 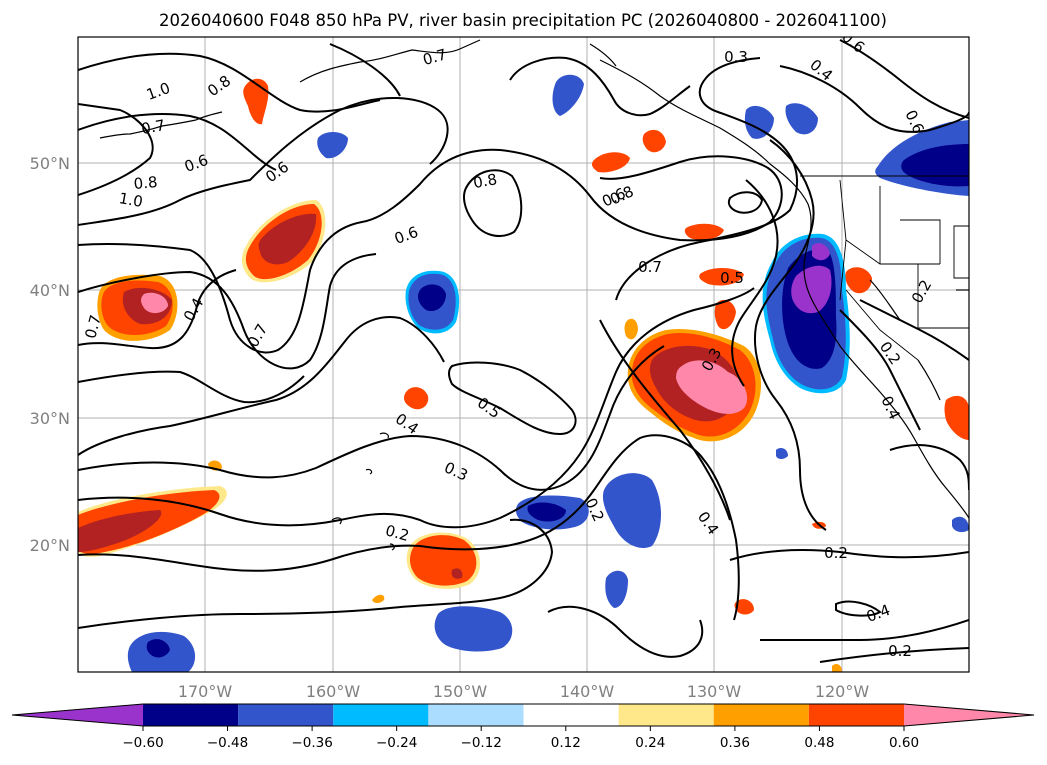 I want to click on colorbar-tick-label: 0.36, so click(x=735, y=743).